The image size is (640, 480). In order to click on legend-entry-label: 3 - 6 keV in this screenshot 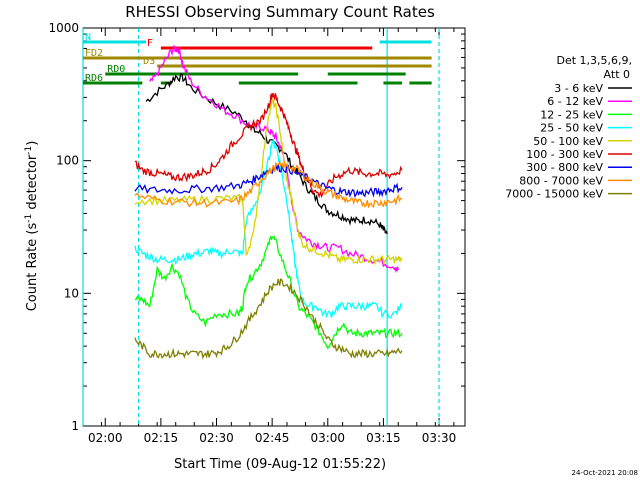, I will do `click(578, 88)`.